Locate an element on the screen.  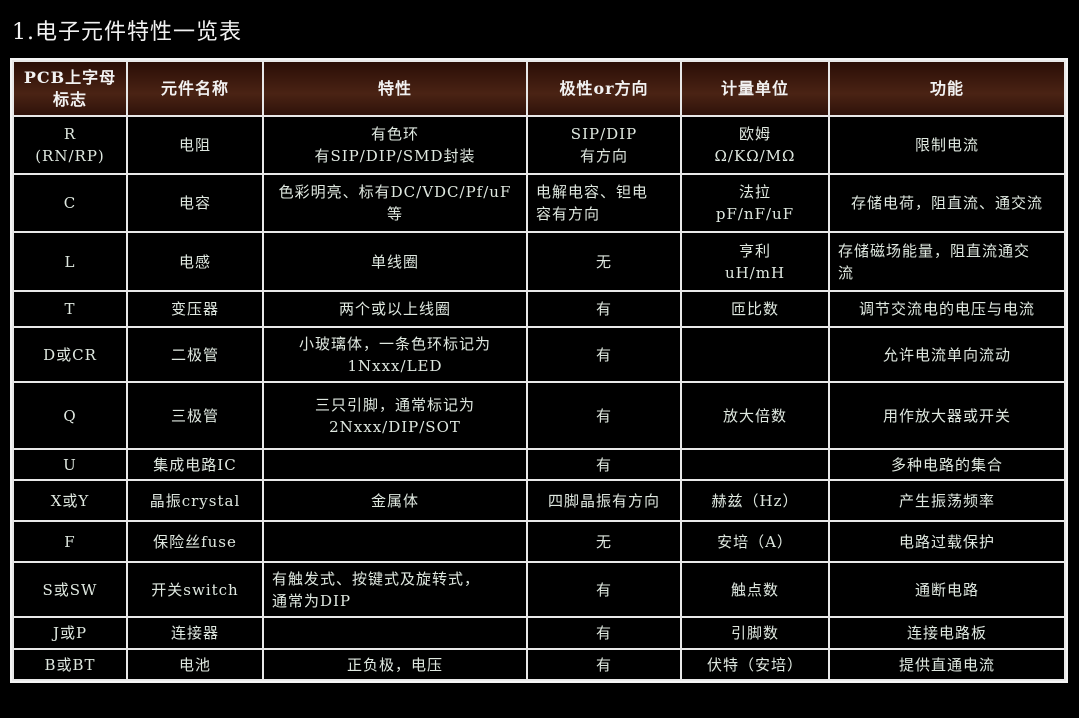
cell-pcb-marking: R (RN/RP) is located at coordinates (70, 145).